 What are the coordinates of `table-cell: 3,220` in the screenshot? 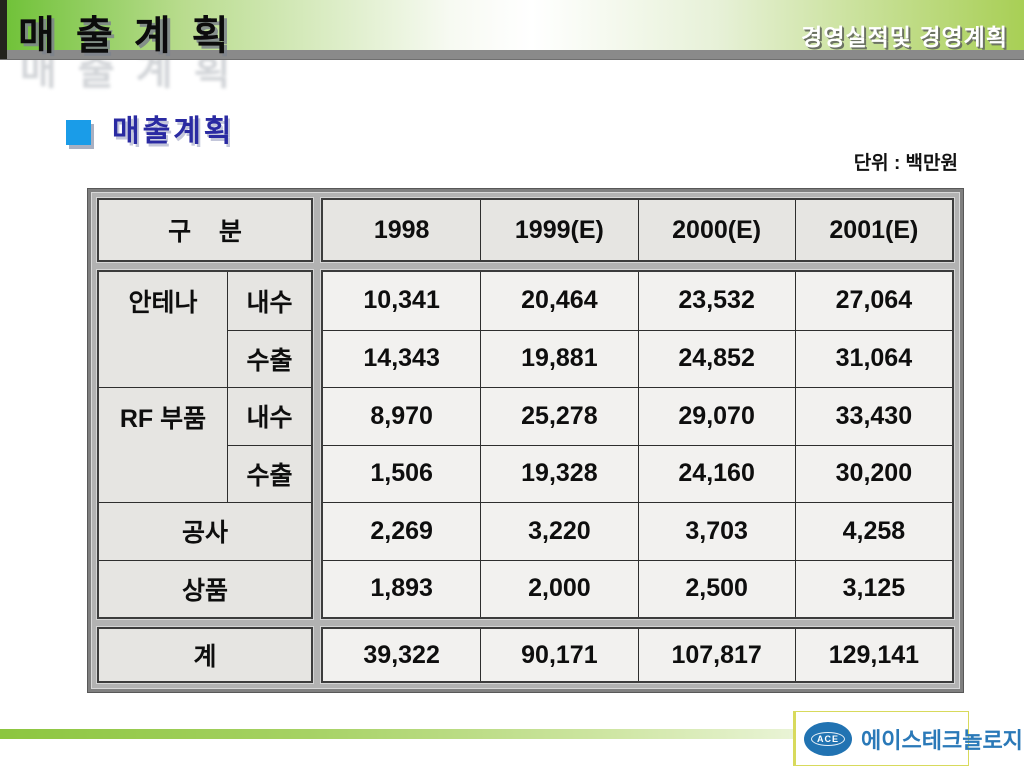 It's located at (559, 531).